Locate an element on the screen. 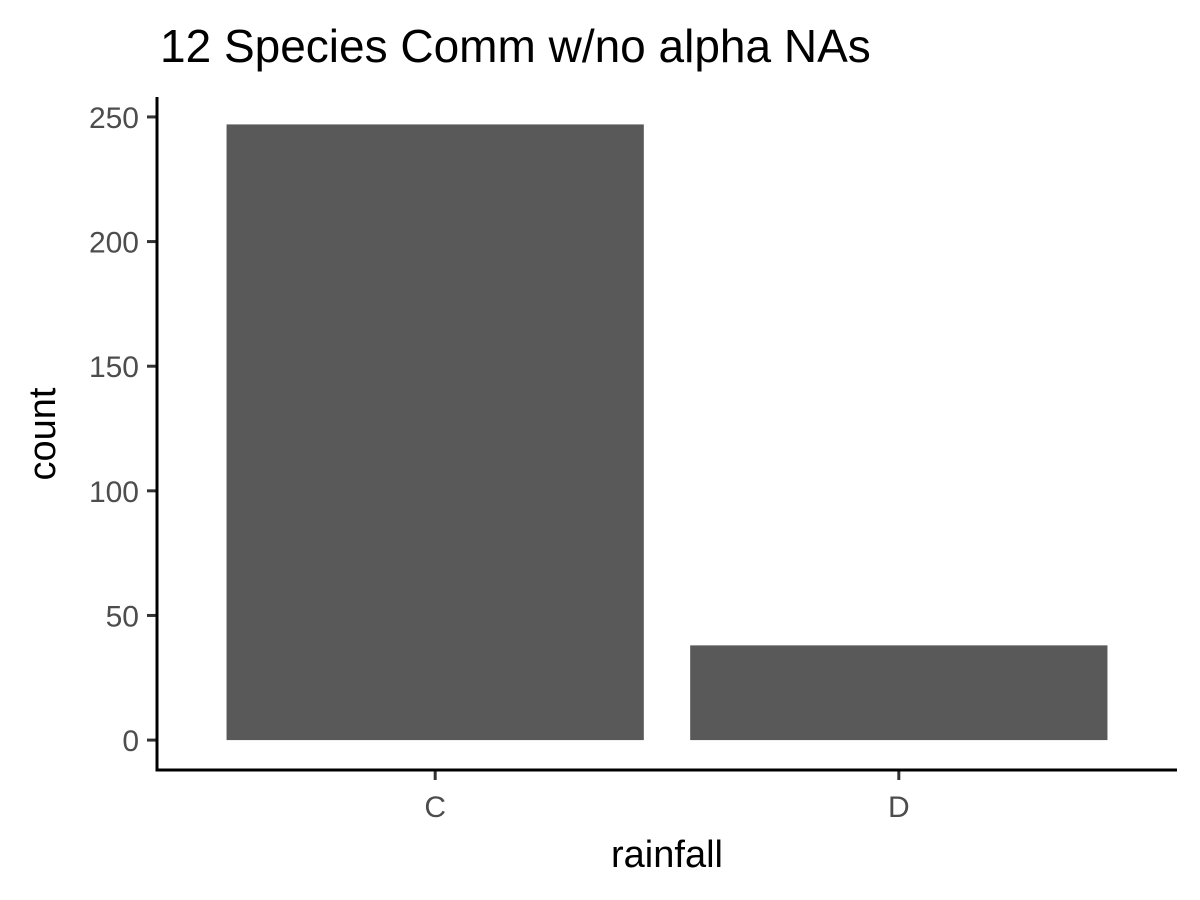 The image size is (1200, 900). y-tick-label: 0 is located at coordinates (130, 741).